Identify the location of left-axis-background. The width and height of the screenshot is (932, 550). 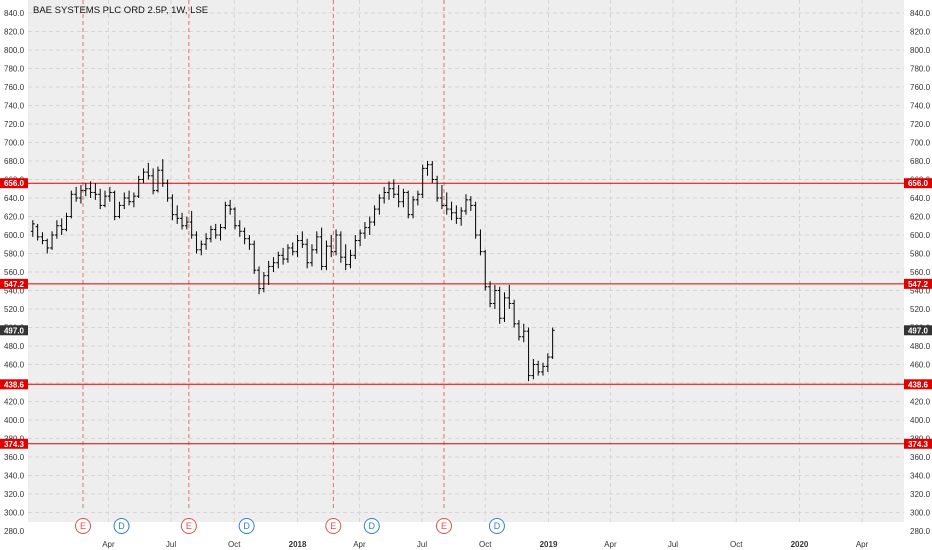
(14, 275).